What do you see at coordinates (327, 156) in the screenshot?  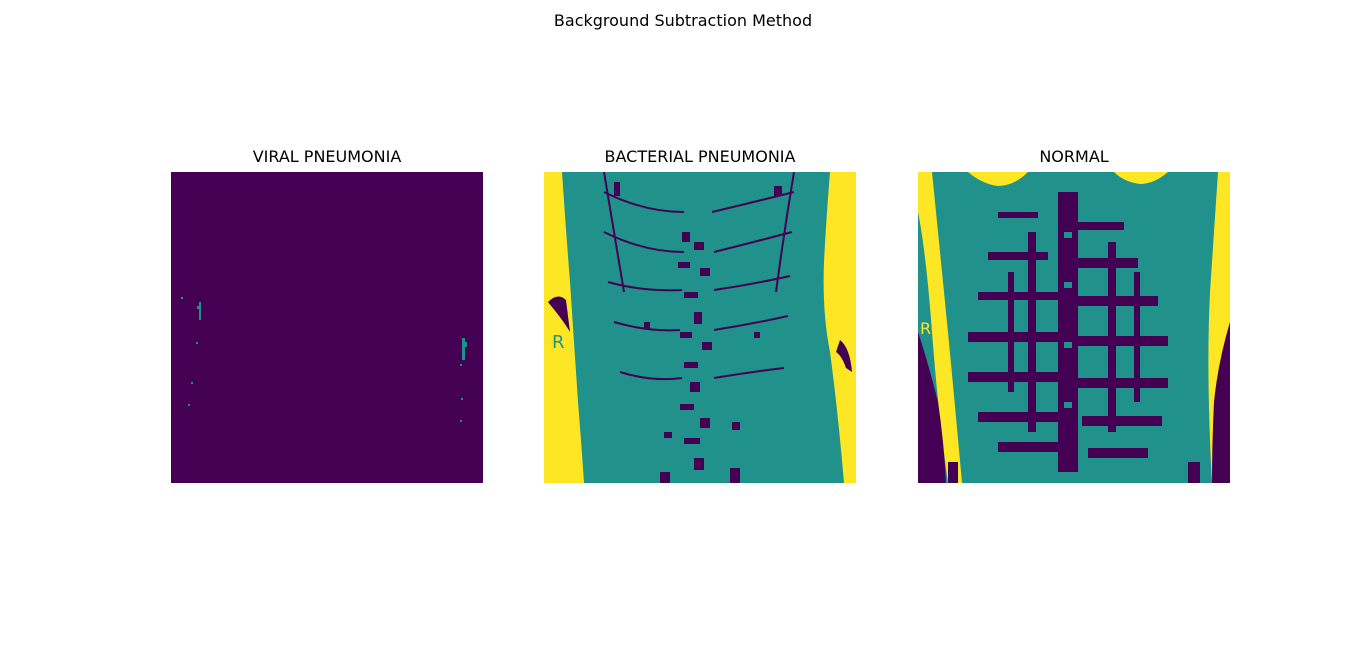 I see `panel-title-viral: VIRAL PNEUMONIA` at bounding box center [327, 156].